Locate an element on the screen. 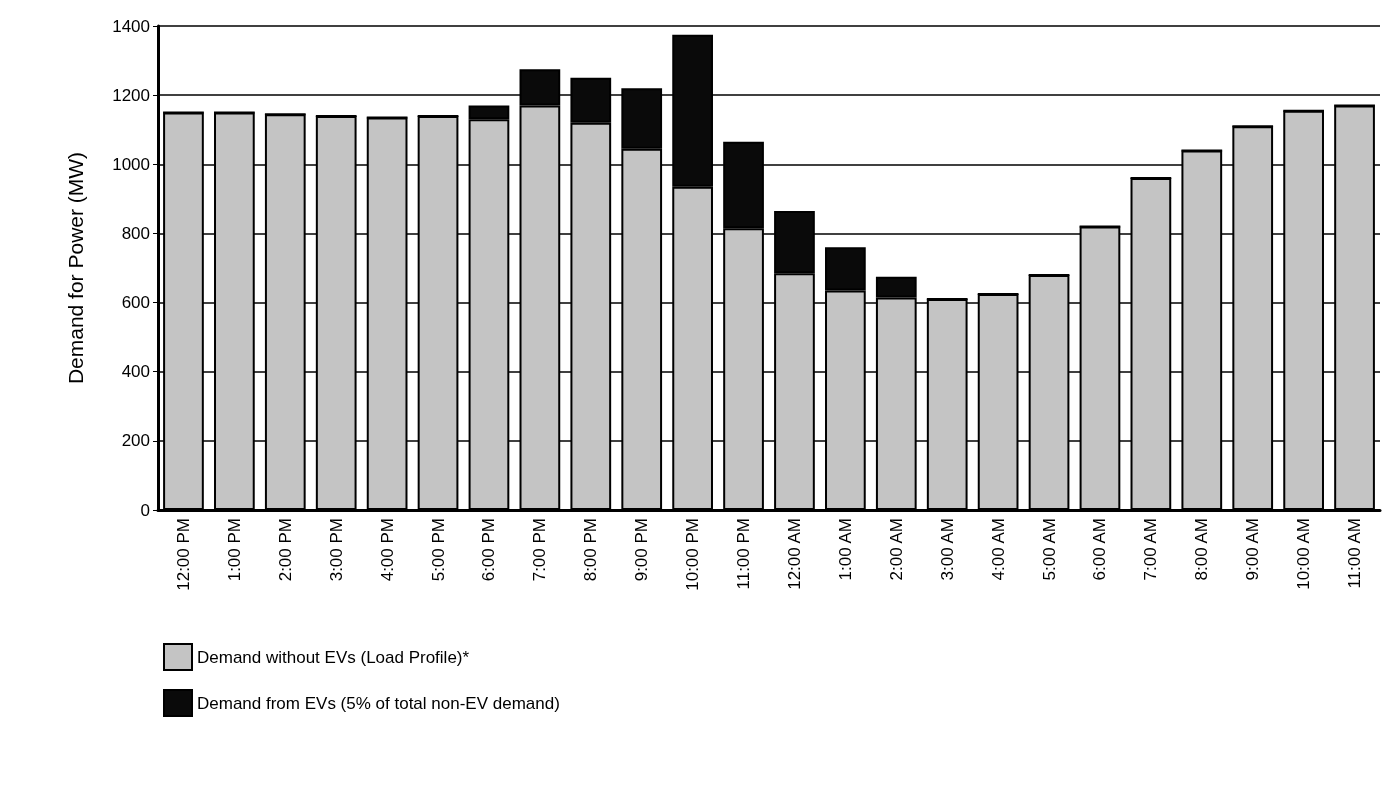 The image size is (1392, 803). x-tick-label: 2:00 PM is located at coordinates (285, 550).